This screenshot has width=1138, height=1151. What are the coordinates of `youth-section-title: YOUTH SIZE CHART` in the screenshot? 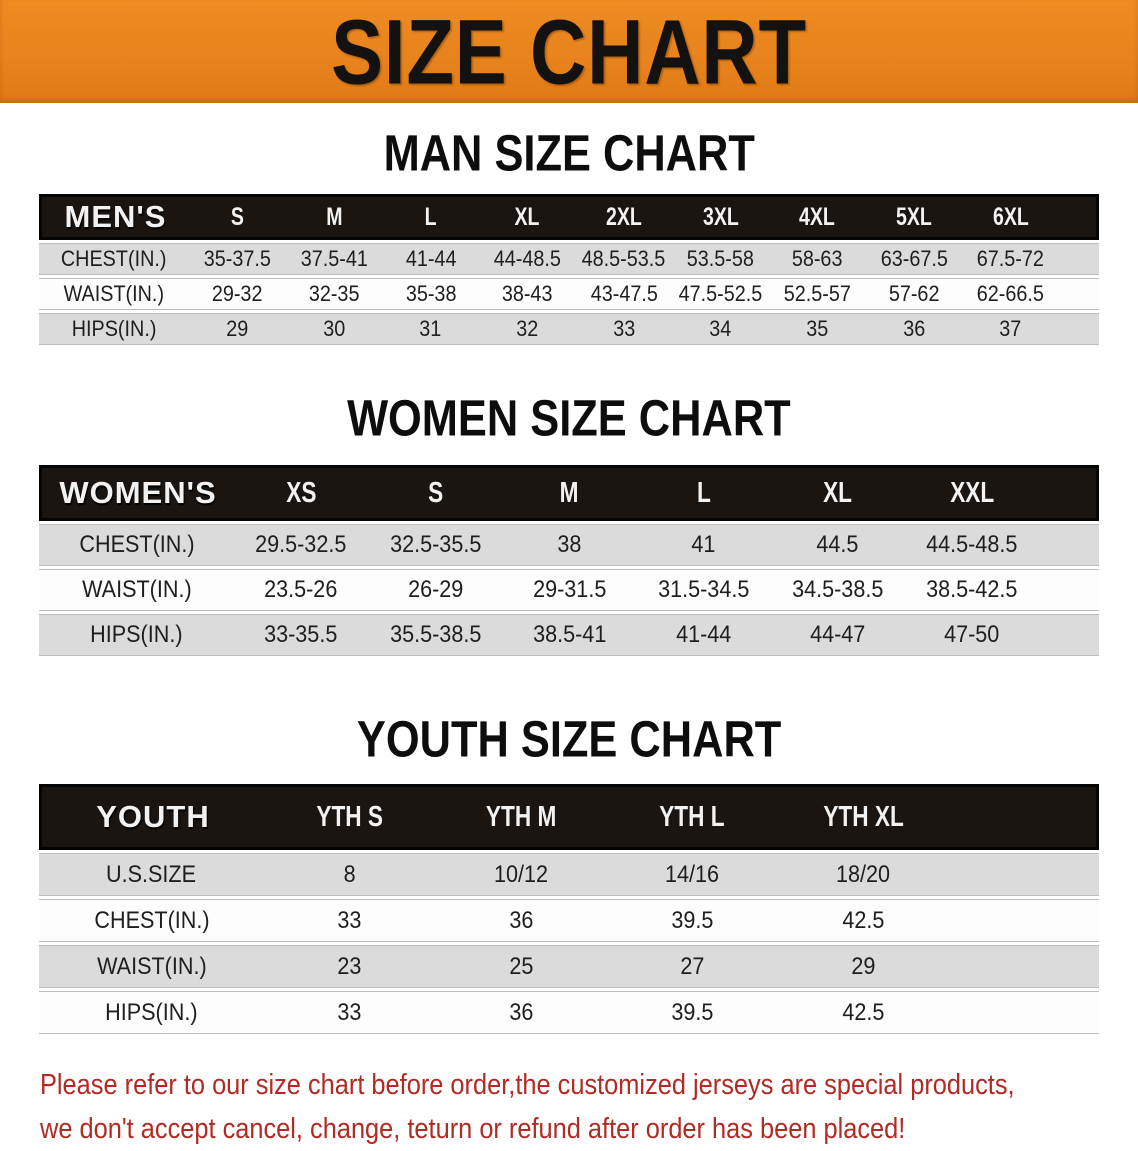 It's located at (569, 737).